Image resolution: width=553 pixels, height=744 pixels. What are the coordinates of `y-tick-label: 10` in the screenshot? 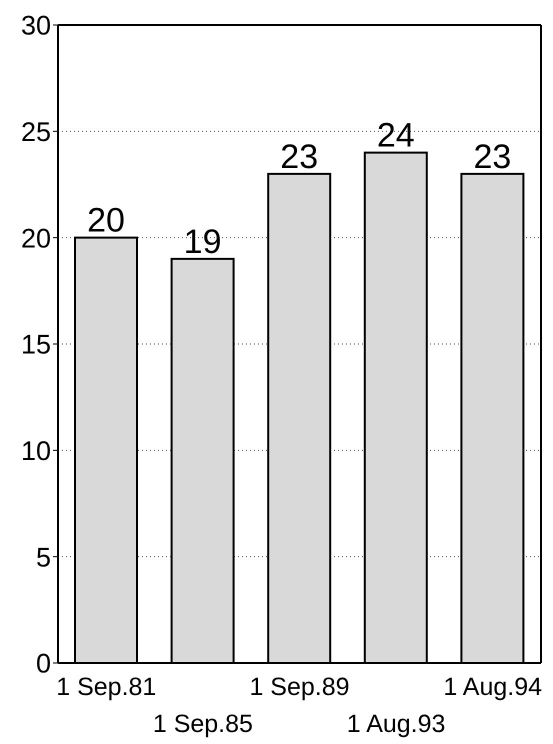 It's located at (35, 451).